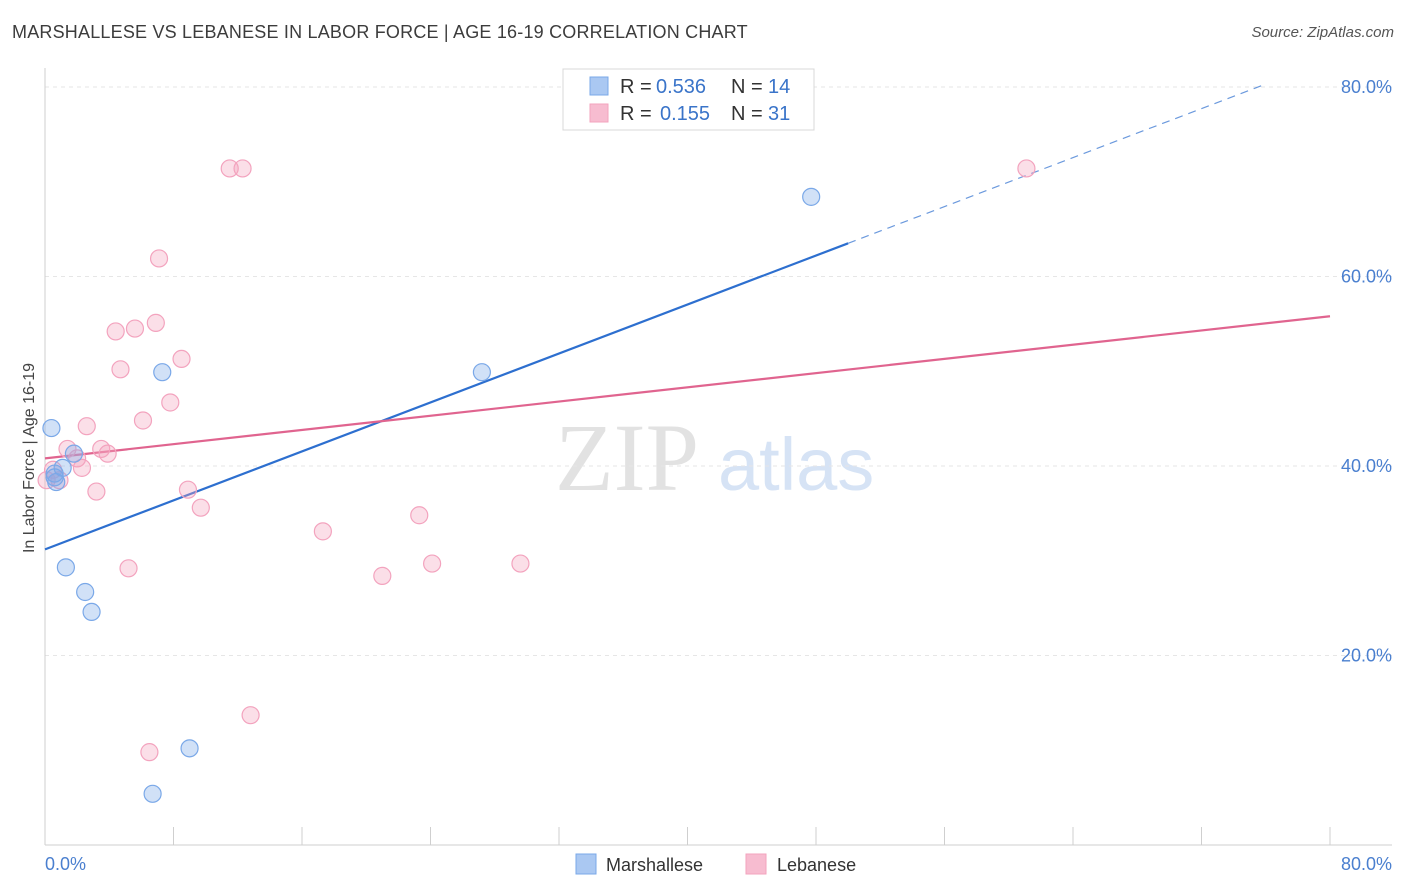 Image resolution: width=1406 pixels, height=892 pixels. What do you see at coordinates (1366, 864) in the screenshot?
I see `x-tick-label-max: 80.0%` at bounding box center [1366, 864].